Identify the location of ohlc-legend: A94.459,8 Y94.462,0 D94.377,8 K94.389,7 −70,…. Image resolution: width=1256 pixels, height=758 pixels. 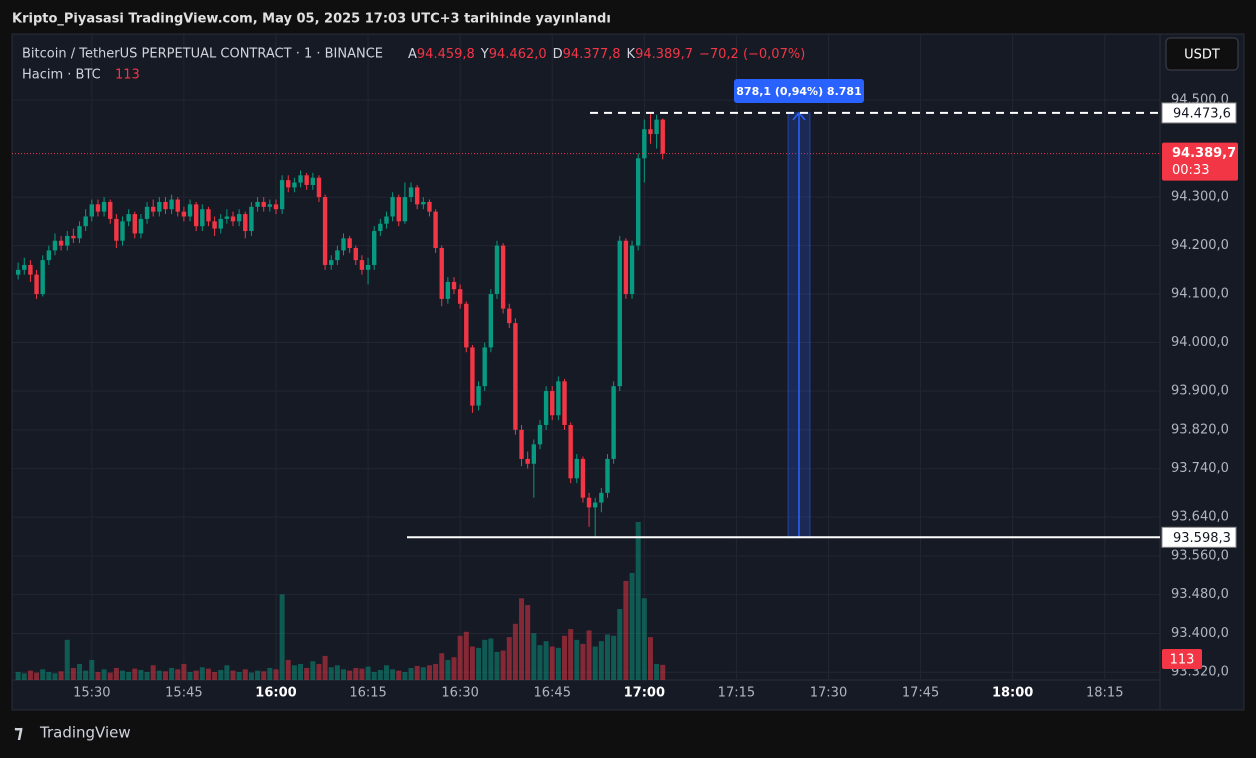
(606, 54).